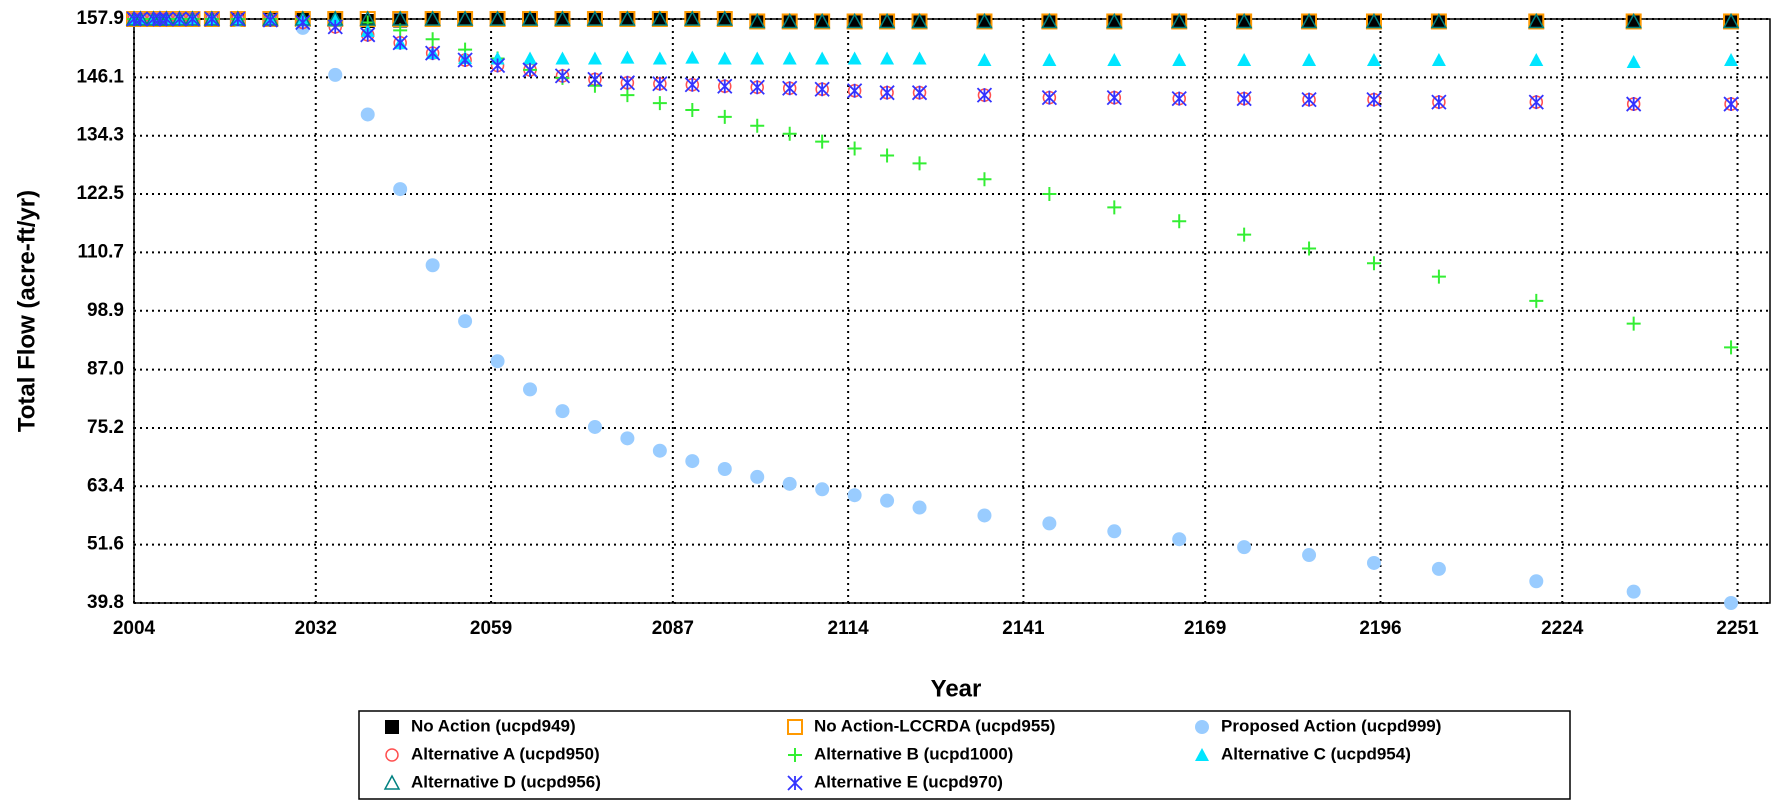  Describe the element at coordinates (913, 753) in the screenshot. I see `legend-label: Alternative B (ucpd1000)` at that location.